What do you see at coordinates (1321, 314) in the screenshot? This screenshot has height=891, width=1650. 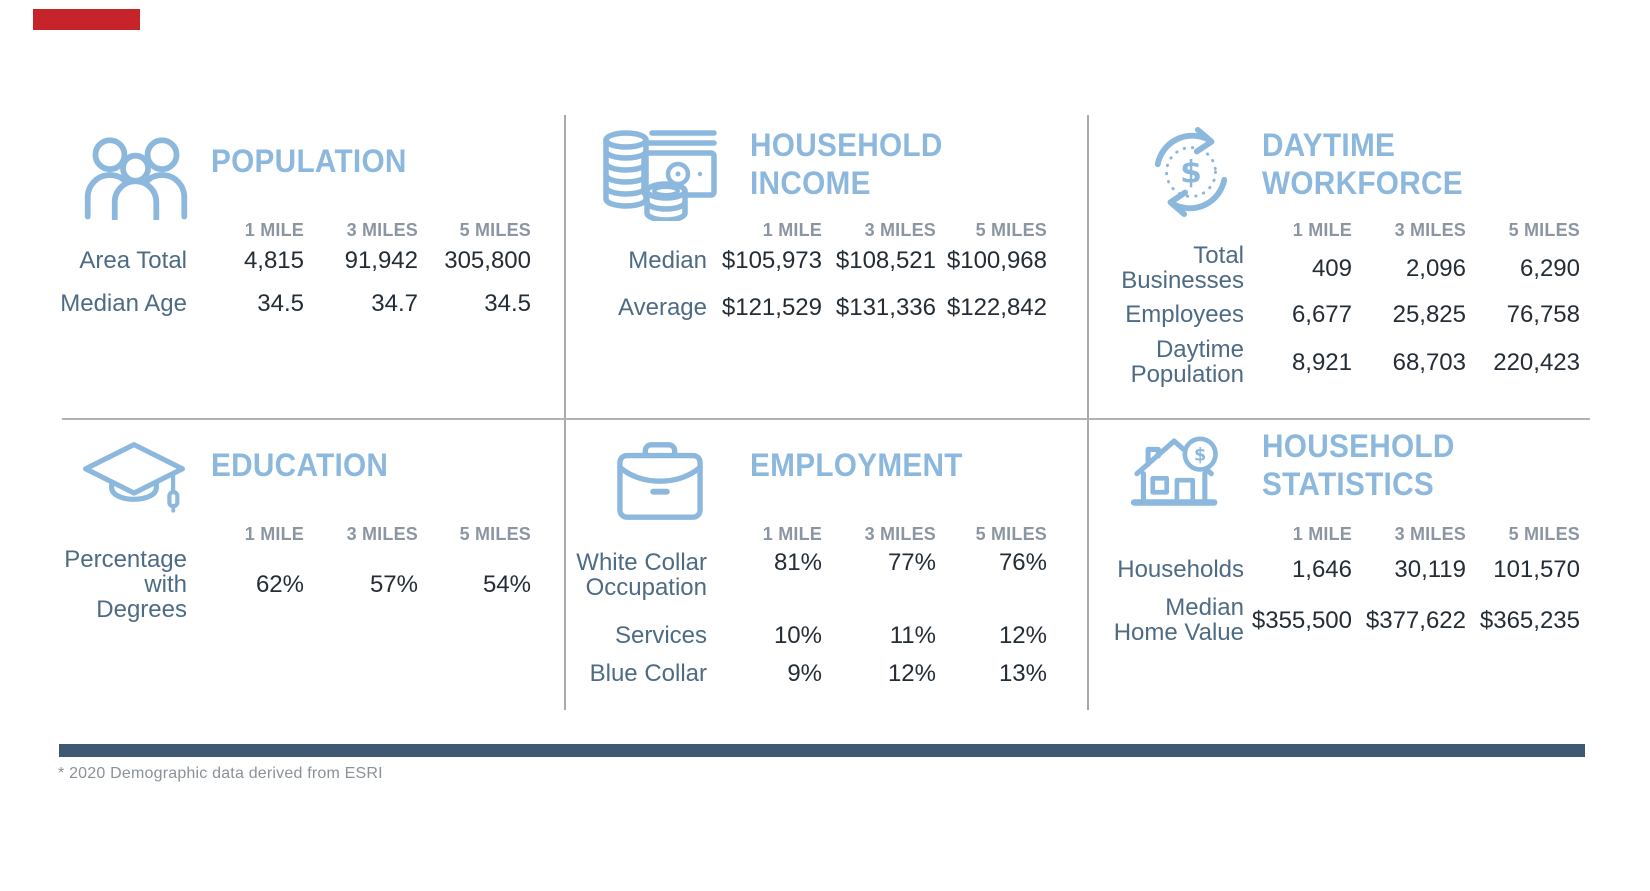 I see `value: 6,677` at bounding box center [1321, 314].